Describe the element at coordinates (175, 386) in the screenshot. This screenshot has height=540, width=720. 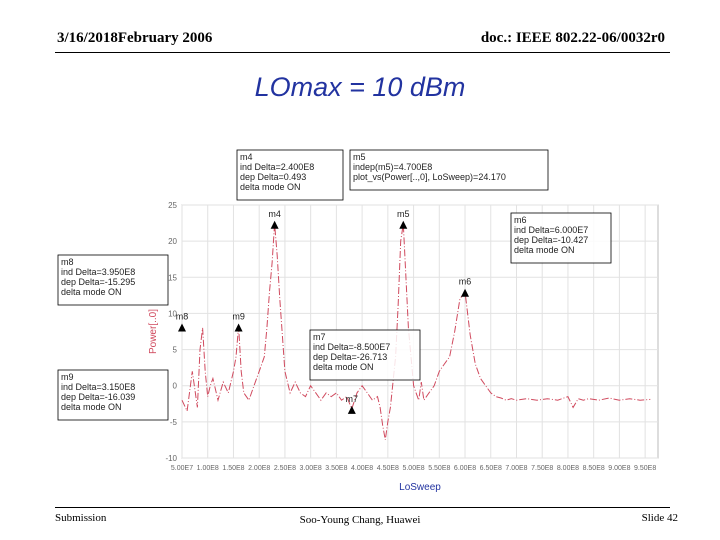
I see `y-tick-label: 0` at that location.